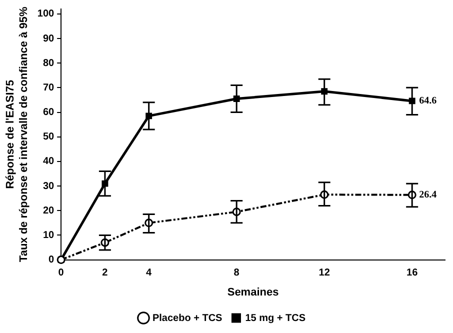 The width and height of the screenshot is (453, 333). Describe the element at coordinates (412, 273) in the screenshot. I see `x-tick-label: 16` at that location.